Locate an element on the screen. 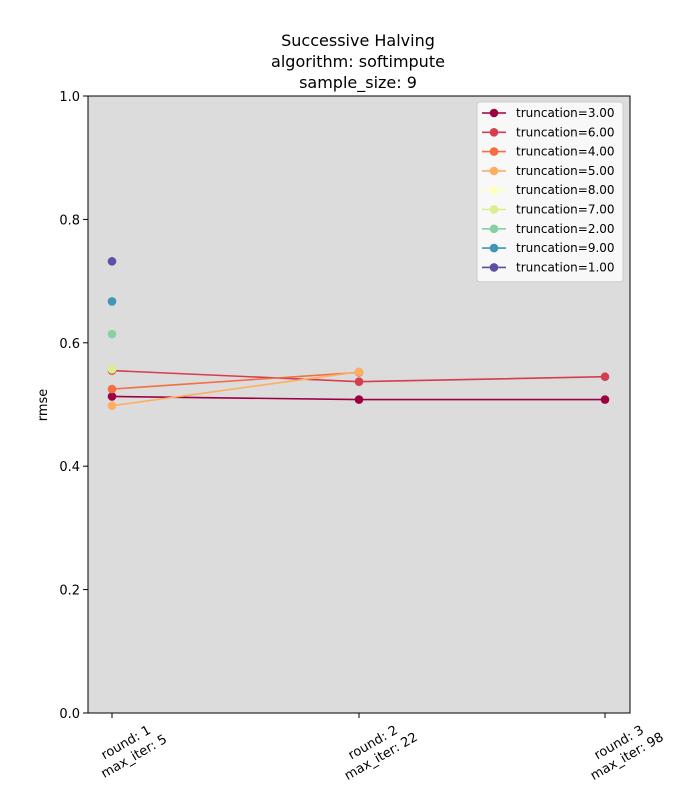 The height and width of the screenshot is (800, 700). title-line-3: sample_size: 9 is located at coordinates (358, 83).